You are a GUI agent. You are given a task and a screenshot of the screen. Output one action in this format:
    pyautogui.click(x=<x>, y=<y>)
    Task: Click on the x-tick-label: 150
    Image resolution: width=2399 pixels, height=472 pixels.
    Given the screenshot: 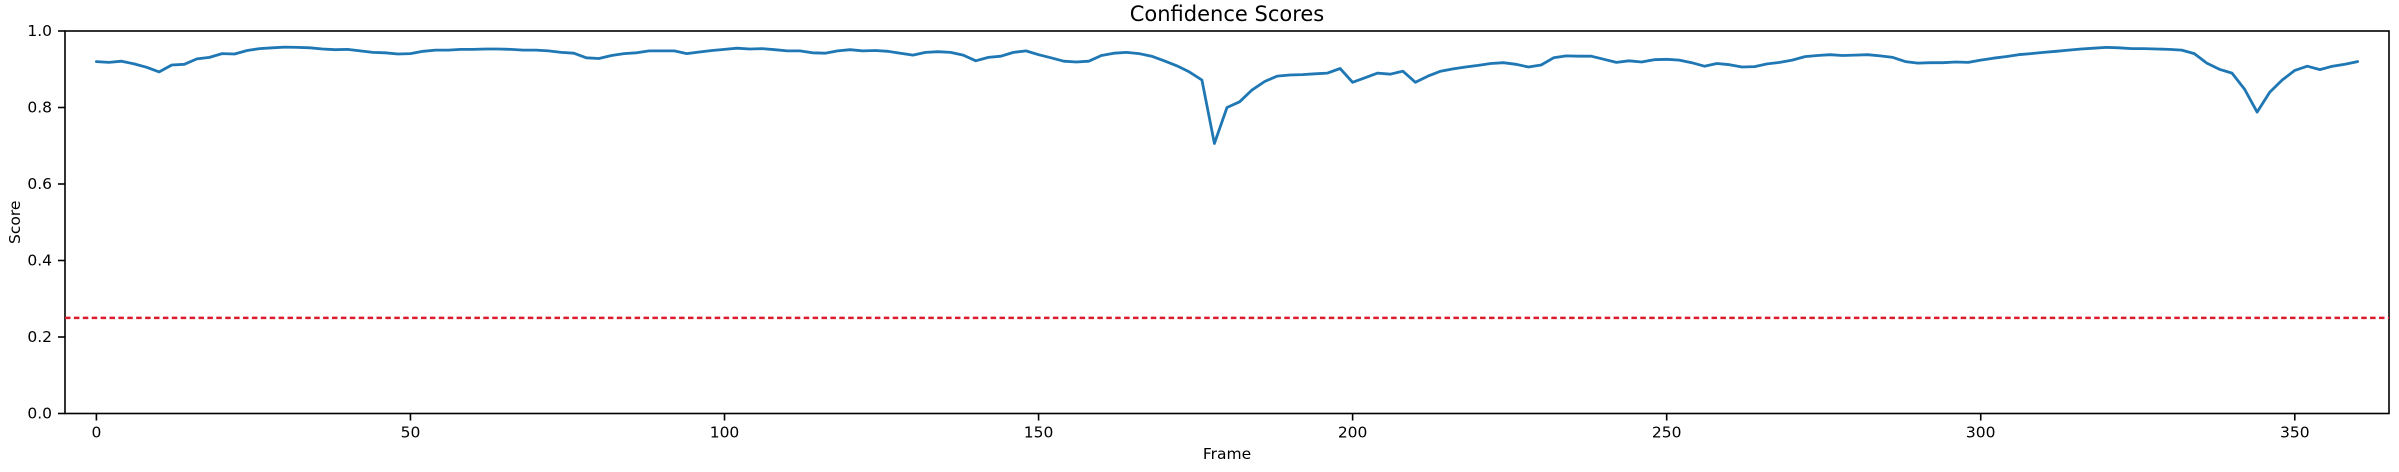 What is the action you would take?
    pyautogui.click(x=1039, y=433)
    